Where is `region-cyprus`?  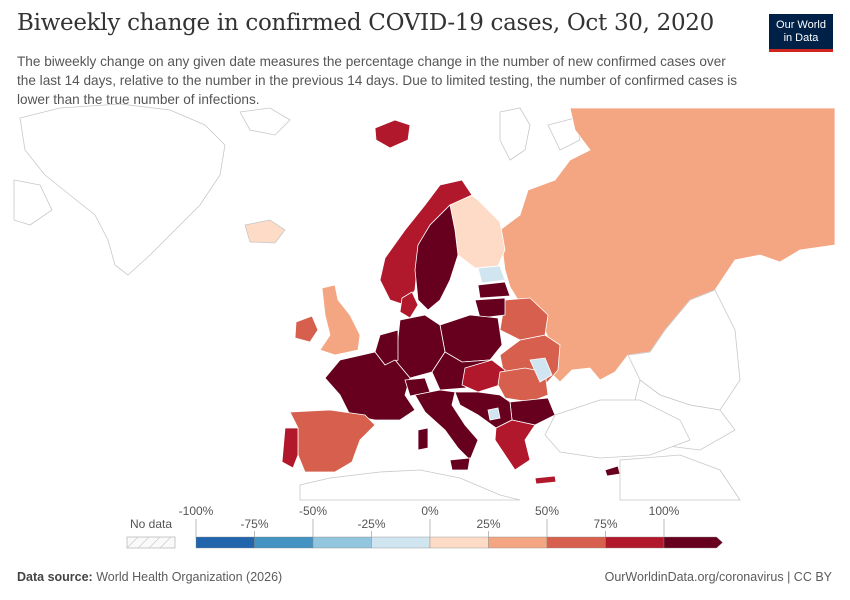 region-cyprus is located at coordinates (612, 471).